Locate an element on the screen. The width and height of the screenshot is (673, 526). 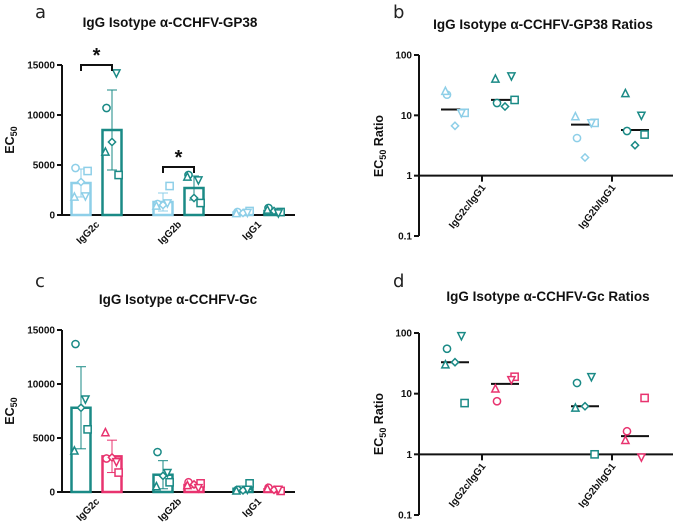
chart-title: IgG Isotype α-CCHFV-Gc is located at coordinates (178, 299).